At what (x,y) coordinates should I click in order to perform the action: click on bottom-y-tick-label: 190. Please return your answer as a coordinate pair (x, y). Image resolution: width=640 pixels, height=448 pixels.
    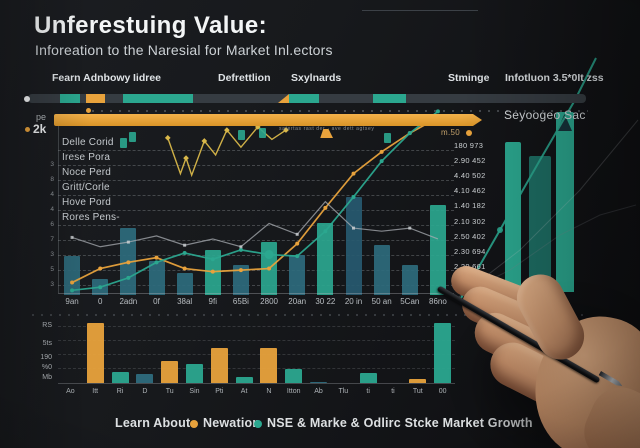
    Looking at the image, I should click on (46, 357).